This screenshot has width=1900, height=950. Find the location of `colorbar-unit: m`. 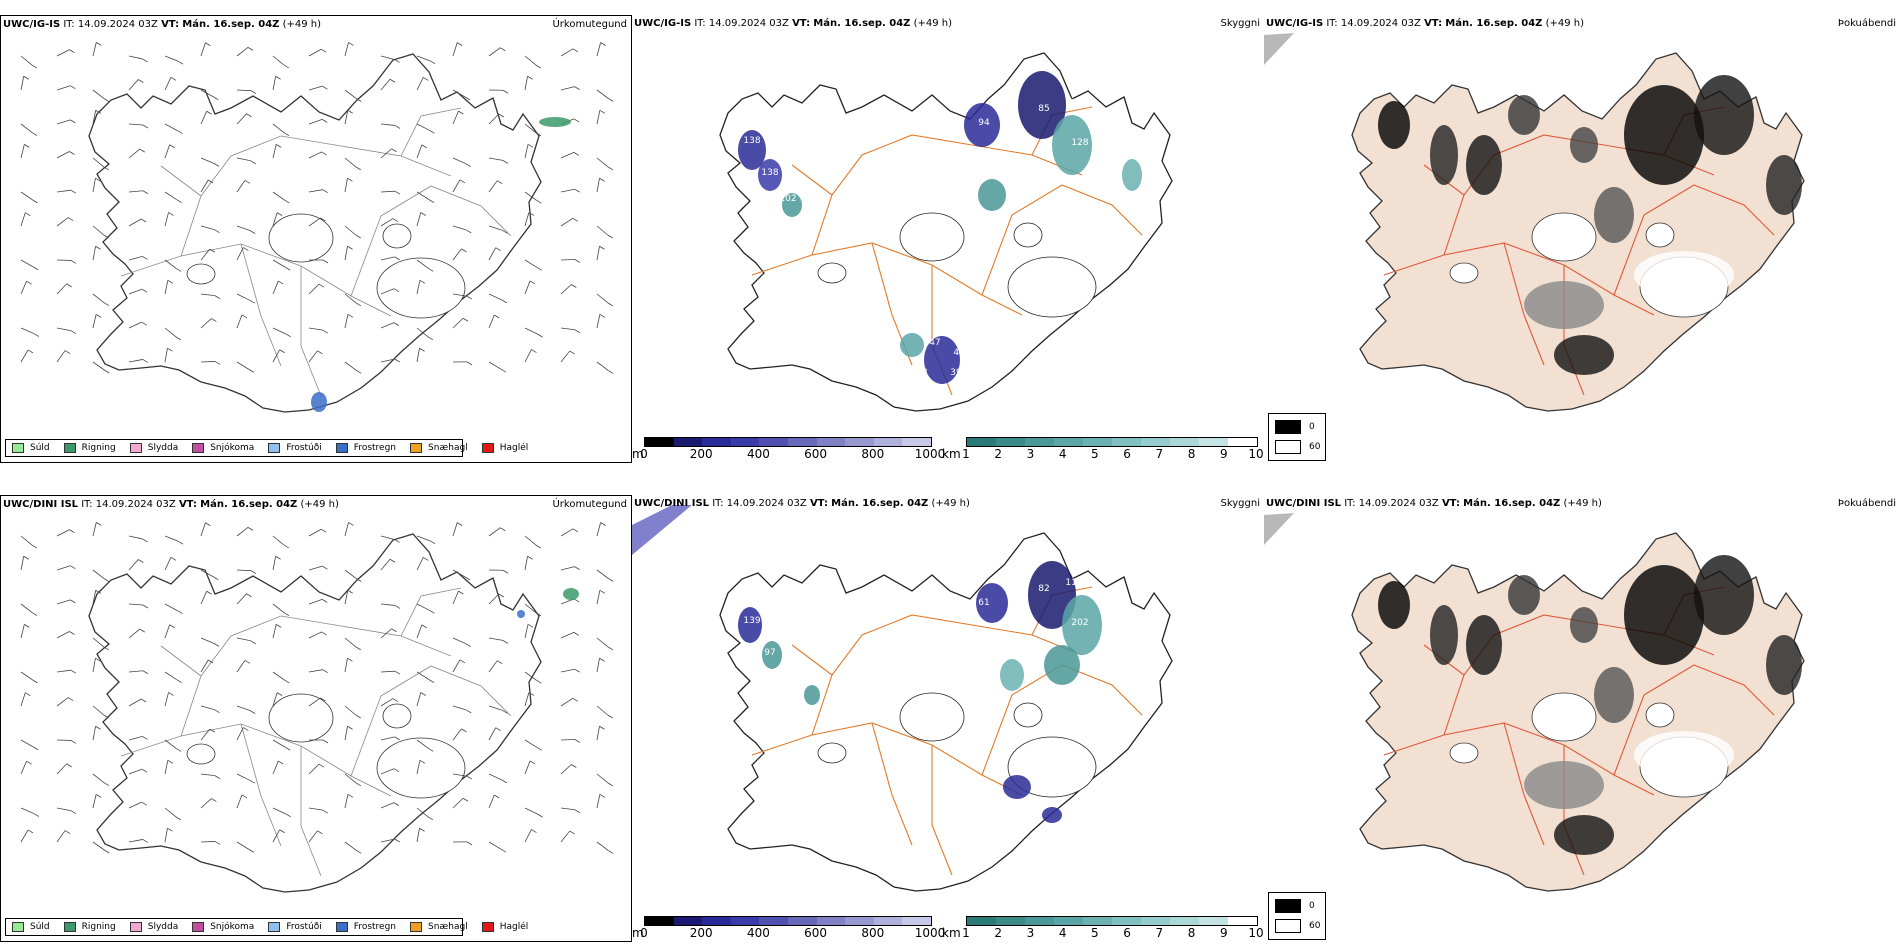

colorbar-unit: m is located at coordinates (638, 454).